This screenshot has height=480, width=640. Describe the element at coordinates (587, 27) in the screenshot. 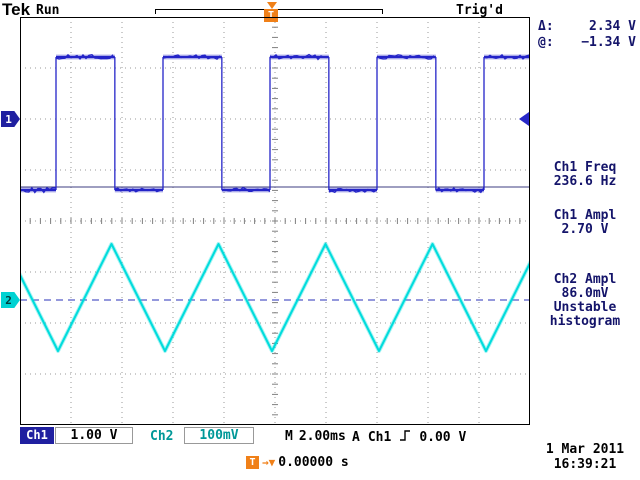

I see `cursor-delta-row: Δ: 2.34 V` at that location.